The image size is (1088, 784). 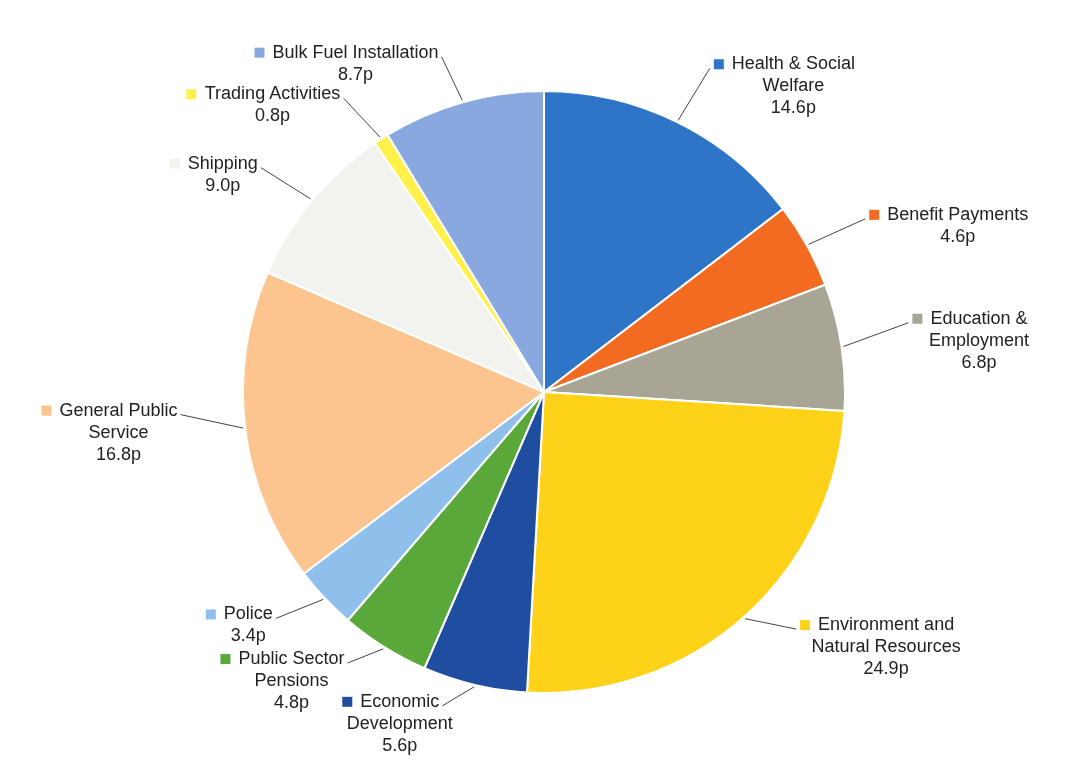 What do you see at coordinates (291, 669) in the screenshot?
I see `legend-label: Public Sector Pensions` at bounding box center [291, 669].